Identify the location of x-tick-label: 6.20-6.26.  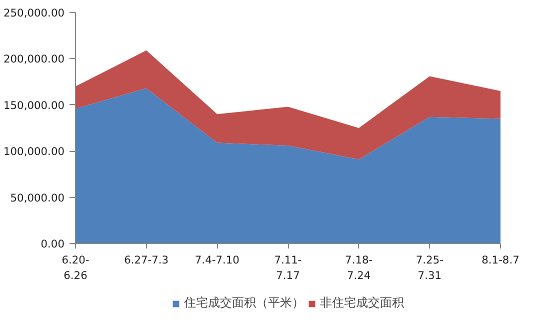
(76, 268).